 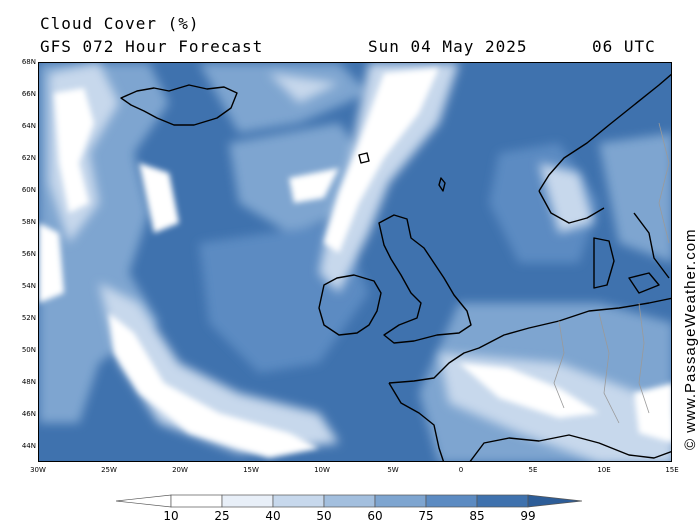 What do you see at coordinates (28, 382) in the screenshot?
I see `lat-label: 48N` at bounding box center [28, 382].